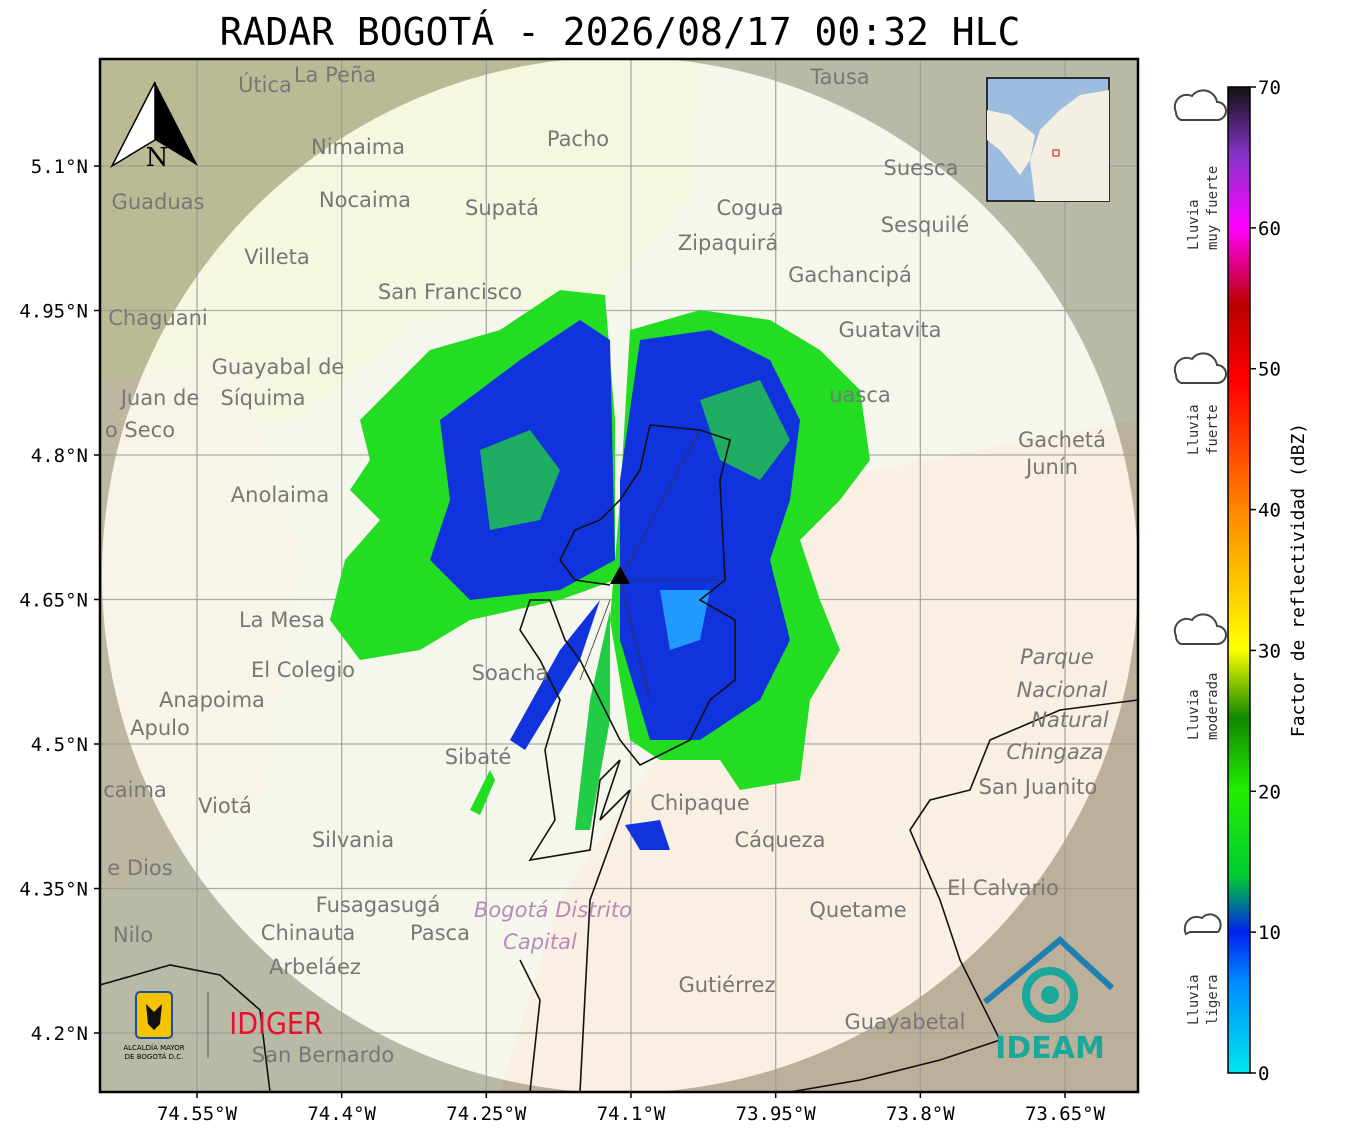  Describe the element at coordinates (1269, 511) in the screenshot. I see `colorbar-tick-label: 40` at that location.